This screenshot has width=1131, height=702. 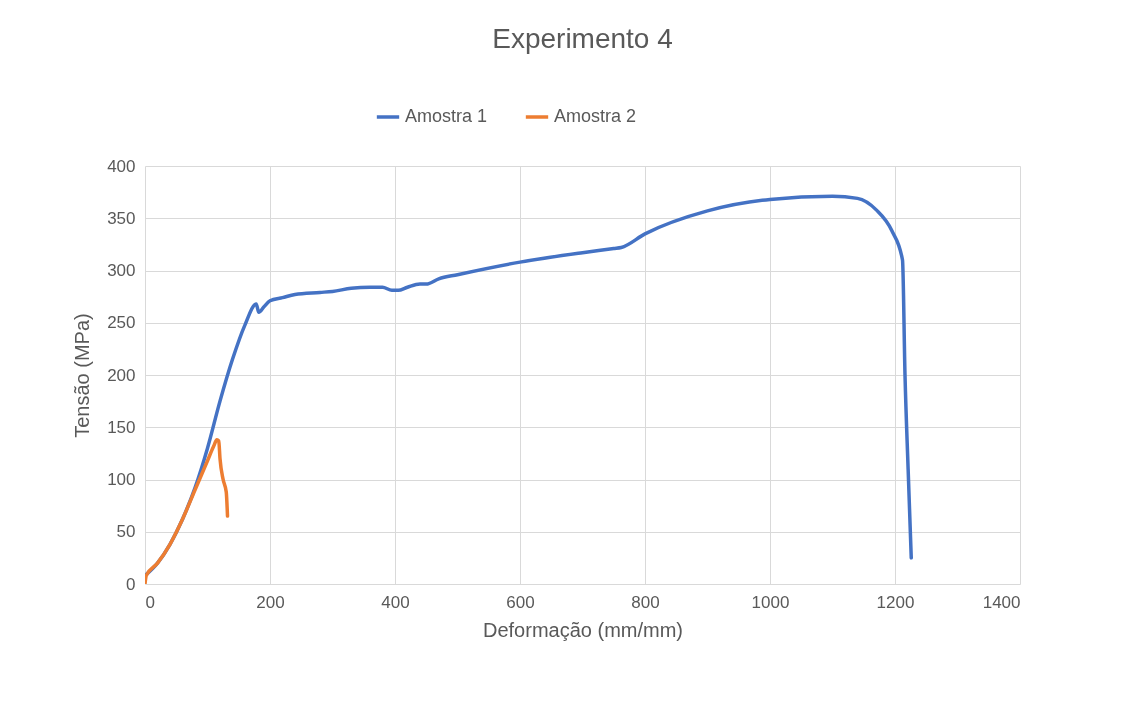 What do you see at coordinates (121, 427) in the screenshot?
I see `y-tick-label: 150` at bounding box center [121, 427].